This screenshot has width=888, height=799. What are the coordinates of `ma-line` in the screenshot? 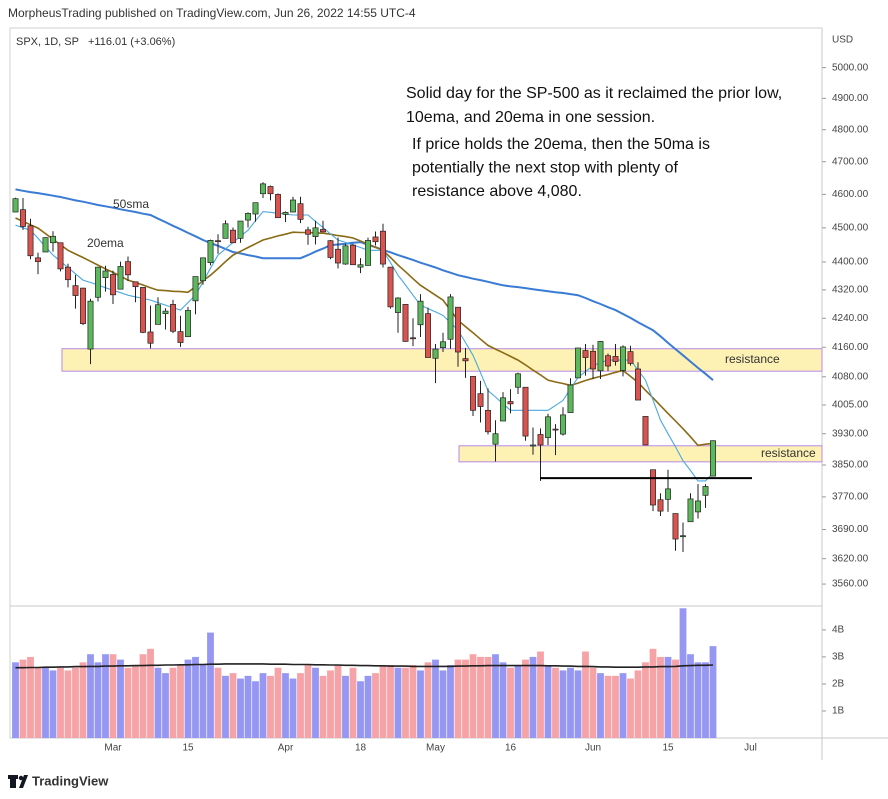 It's located at (364, 666).